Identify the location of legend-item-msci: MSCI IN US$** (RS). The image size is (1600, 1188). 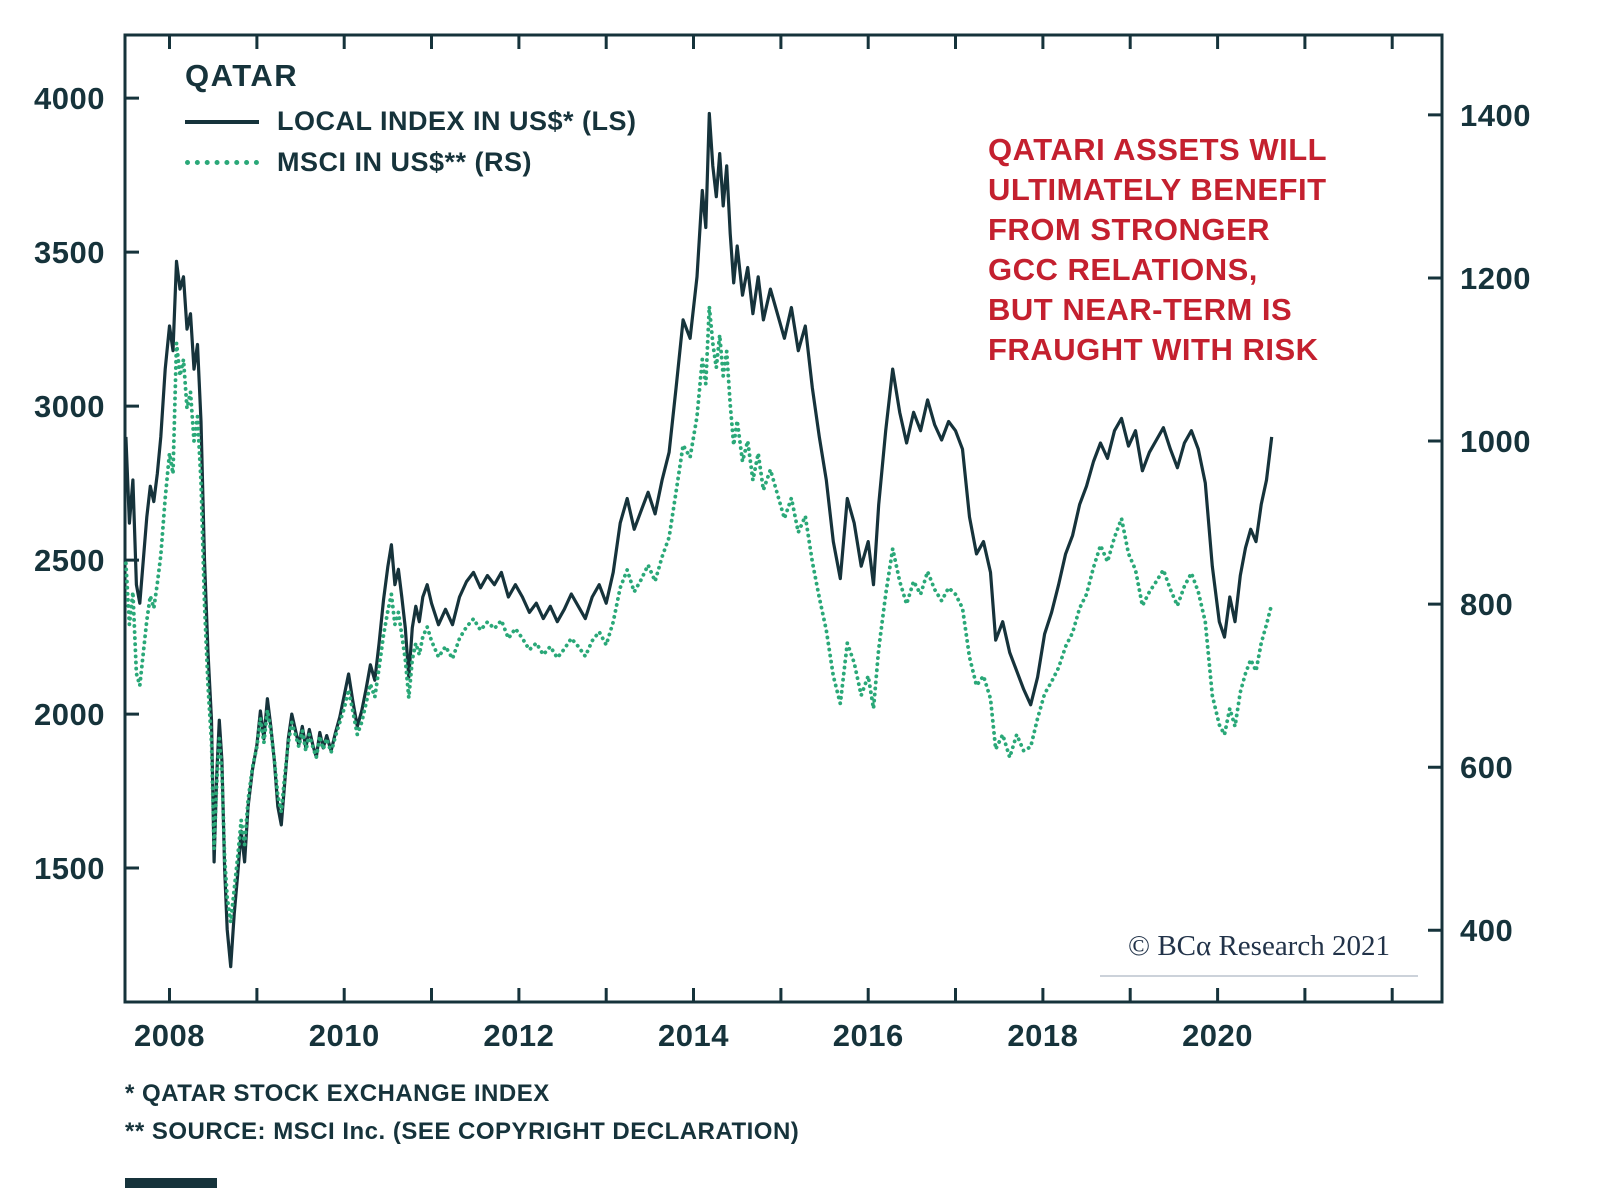
(411, 162).